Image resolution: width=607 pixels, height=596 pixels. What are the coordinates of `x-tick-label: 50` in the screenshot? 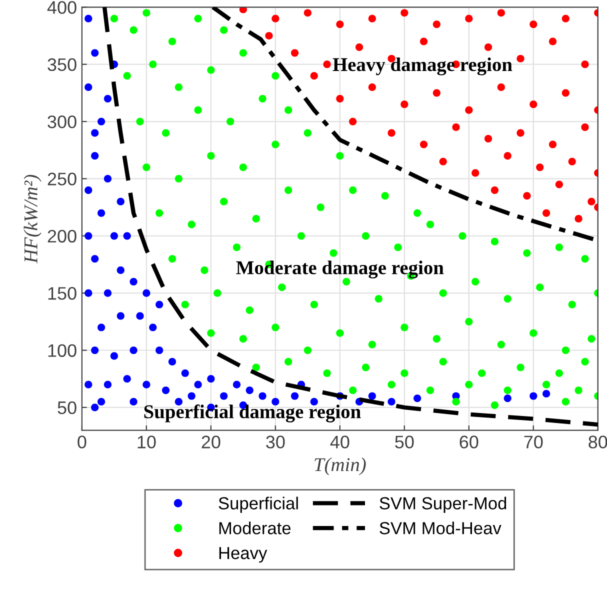 It's located at (404, 442).